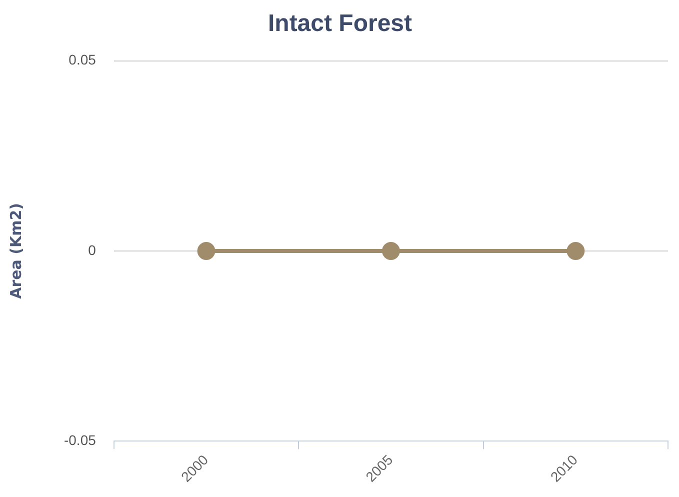 The height and width of the screenshot is (497, 679). I want to click on y-tick-label: 0.05, so click(82, 60).